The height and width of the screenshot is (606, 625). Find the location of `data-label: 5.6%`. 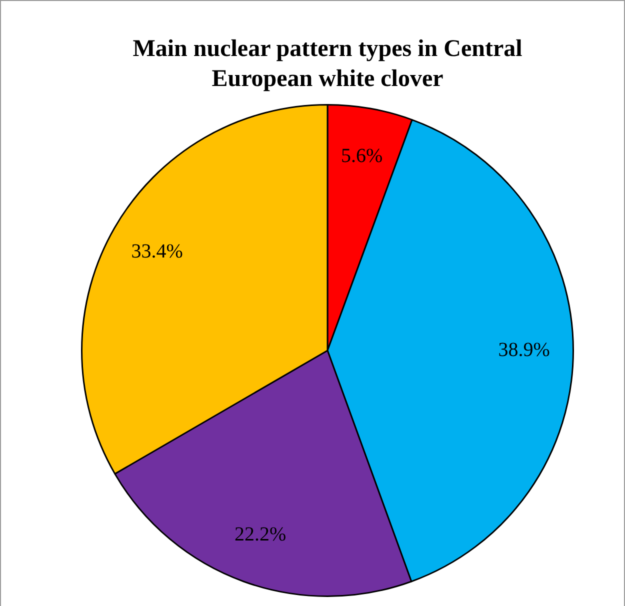

data-label: 5.6% is located at coordinates (362, 156).